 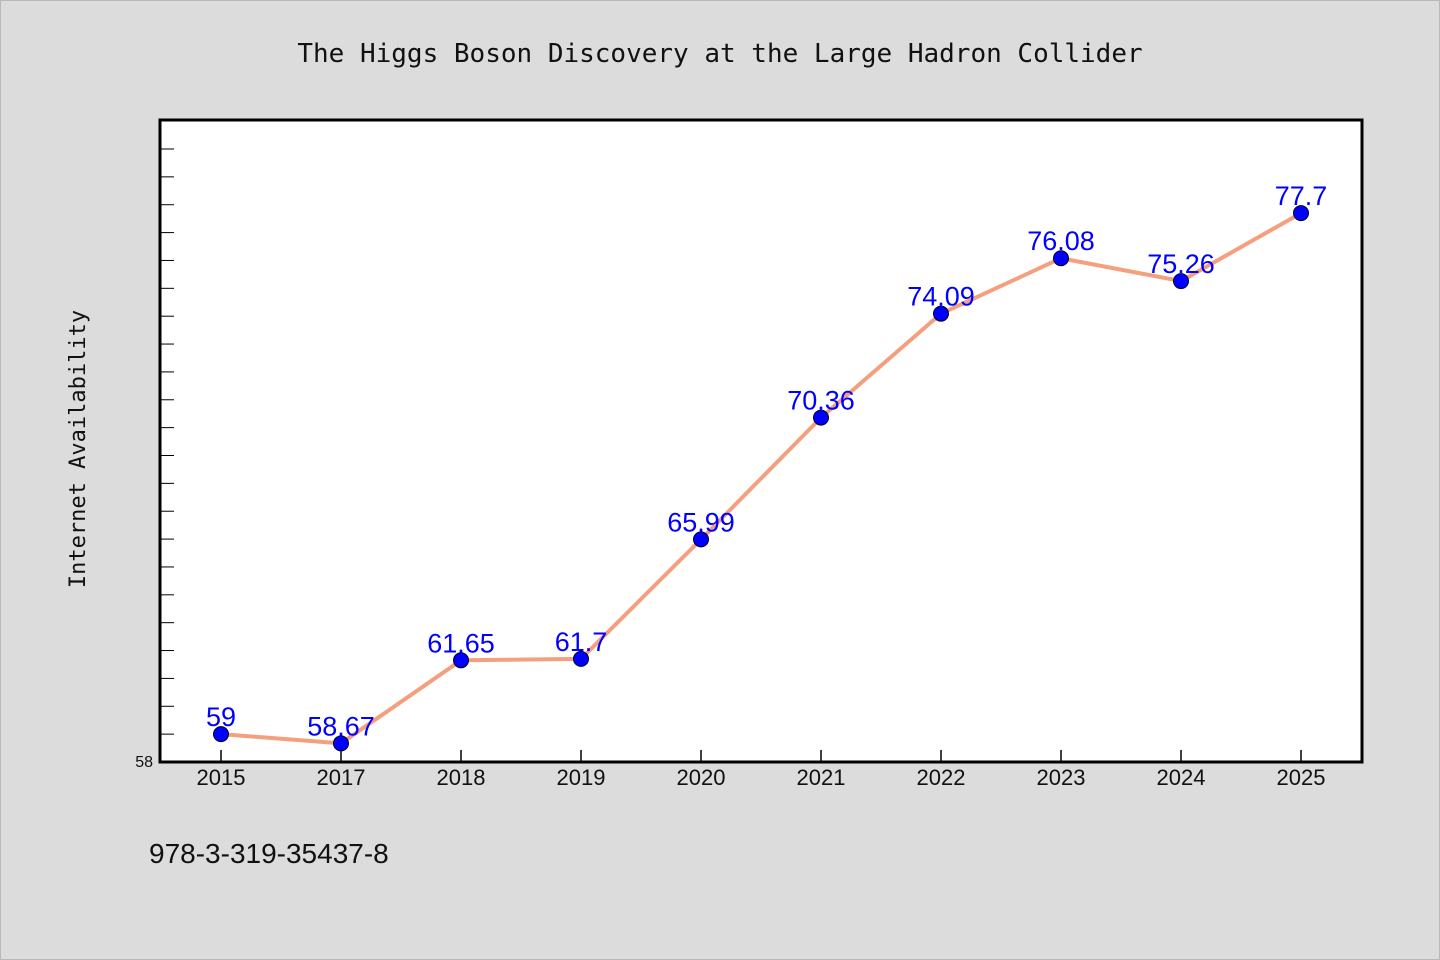 What do you see at coordinates (221, 777) in the screenshot?
I see `x-tick-label: 2015` at bounding box center [221, 777].